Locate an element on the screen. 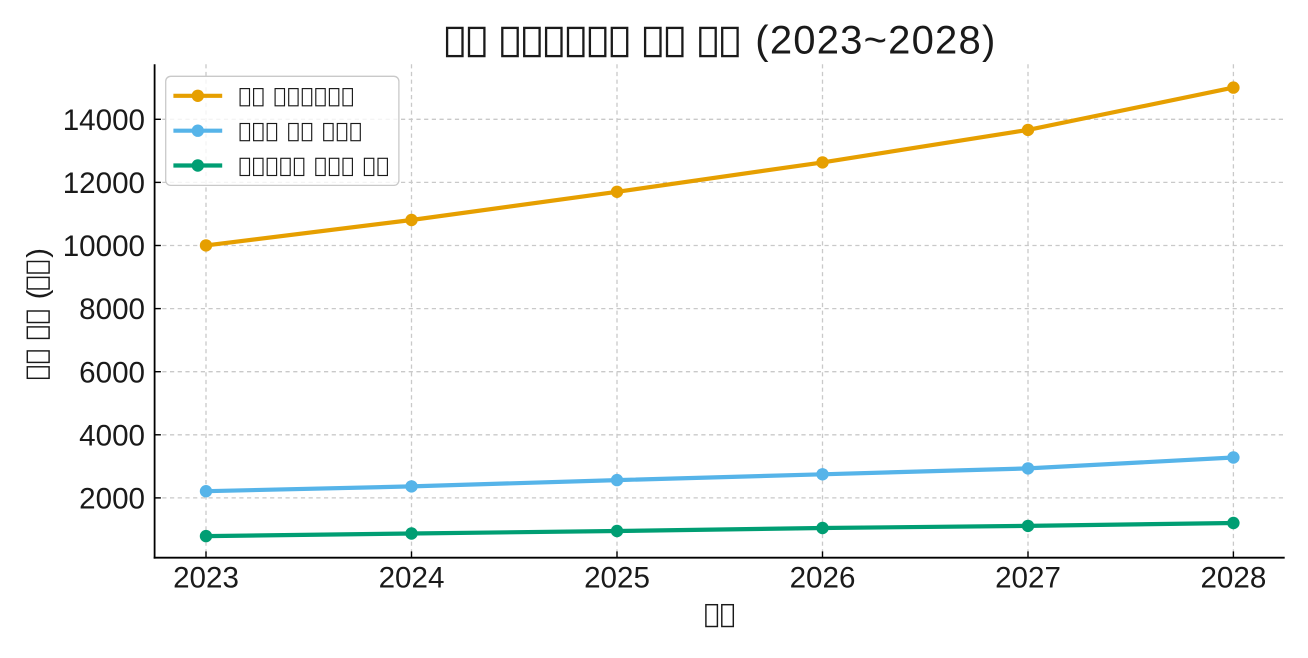 Image resolution: width=1308 pixels, height=658 pixels. svg-text: 4000 is located at coordinates (112, 435).